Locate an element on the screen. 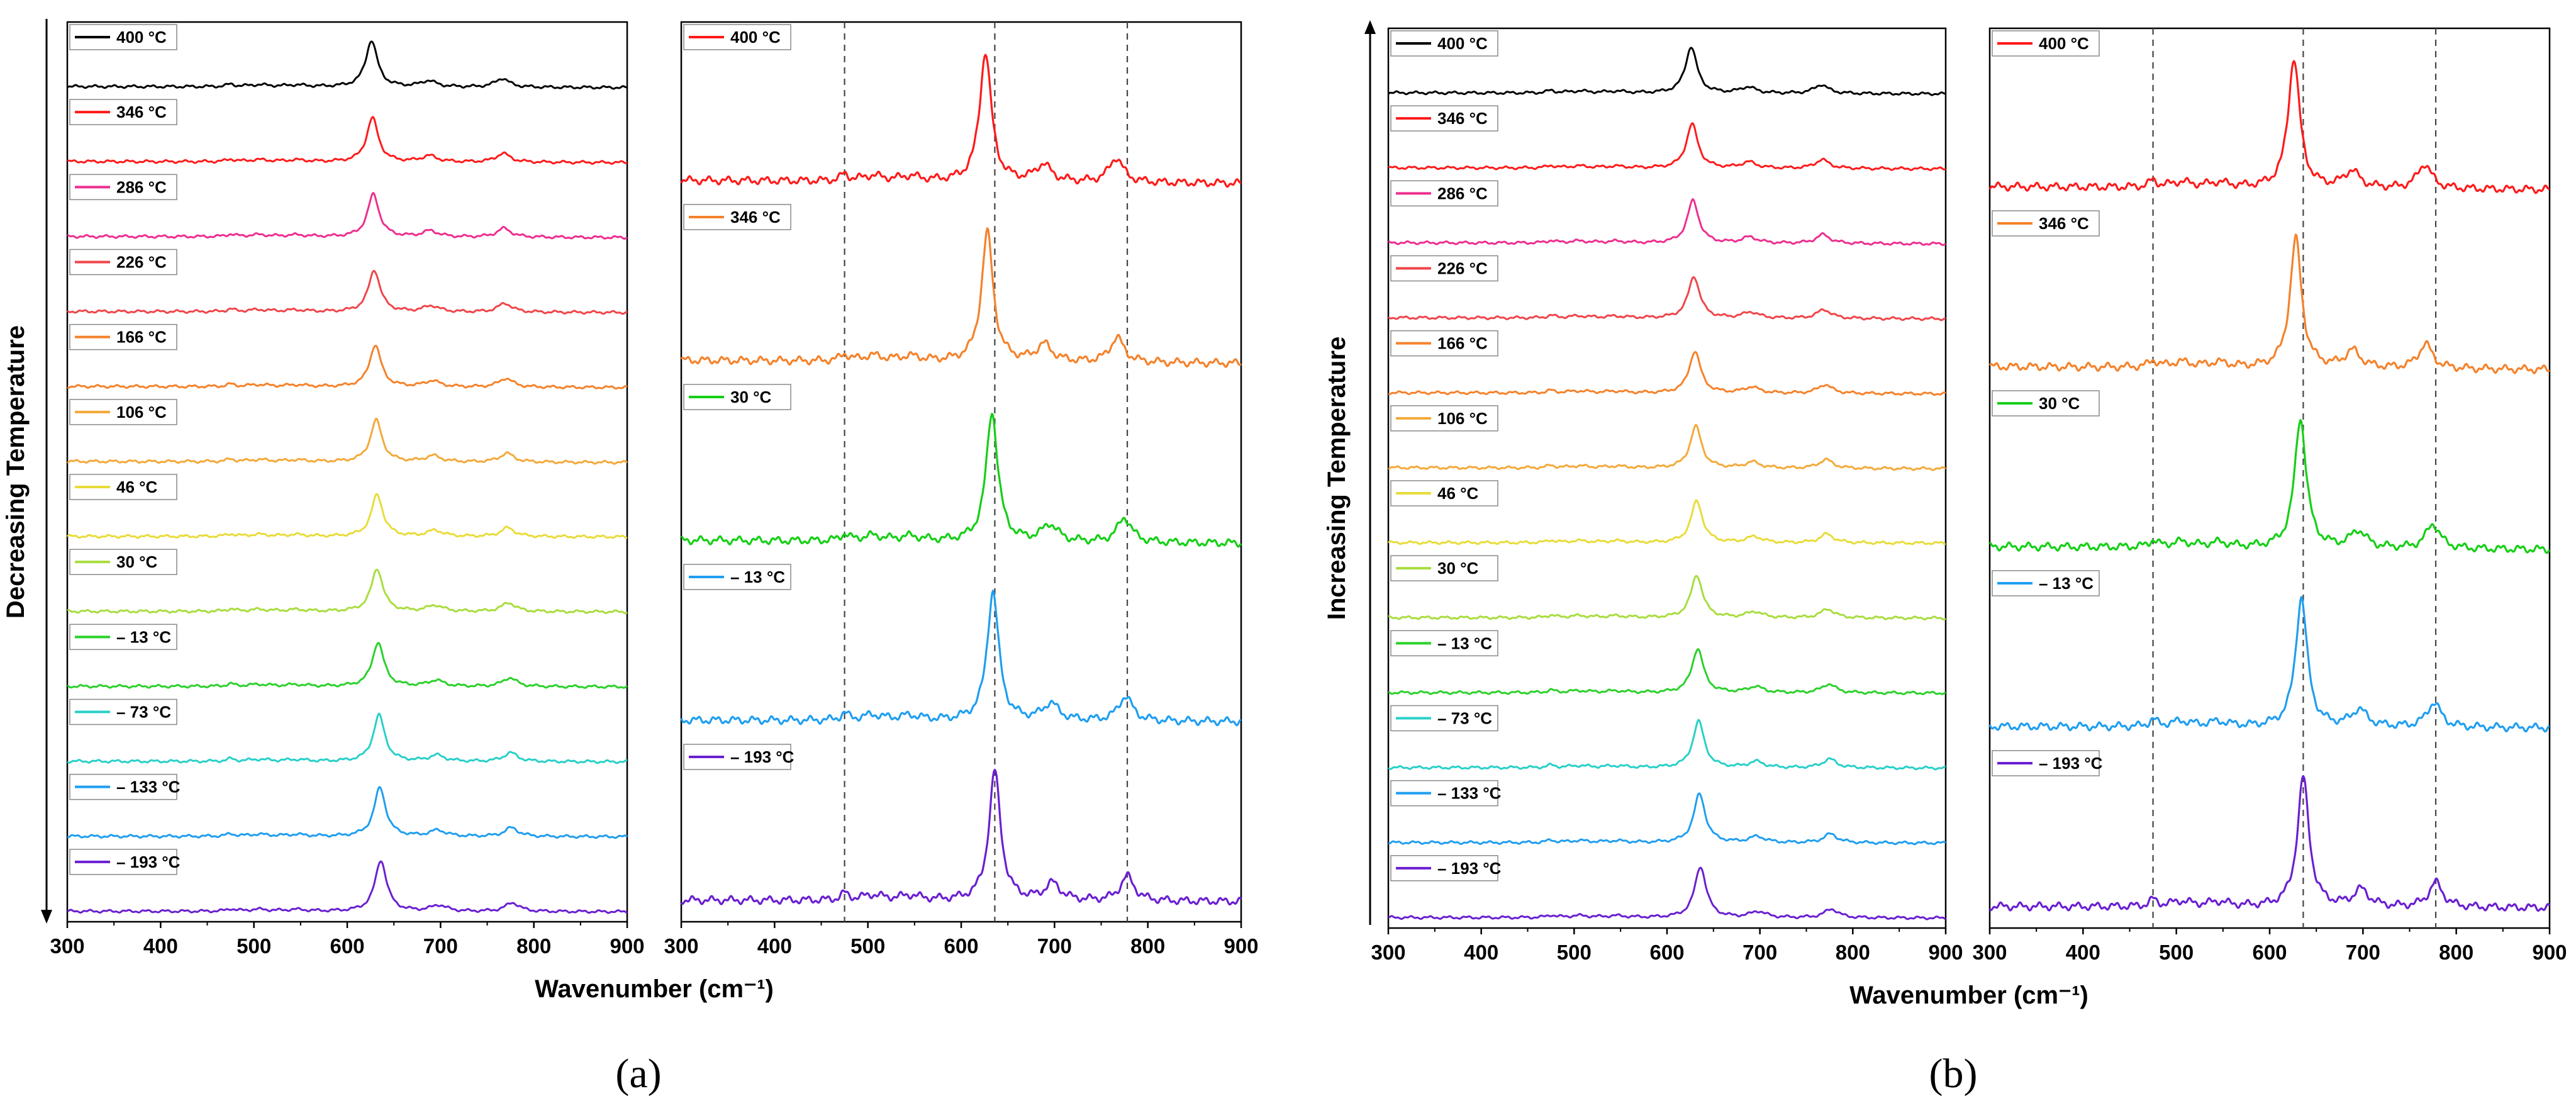 This screenshot has height=1108, width=2576. legend-entry: 226 °C is located at coordinates (123, 262).